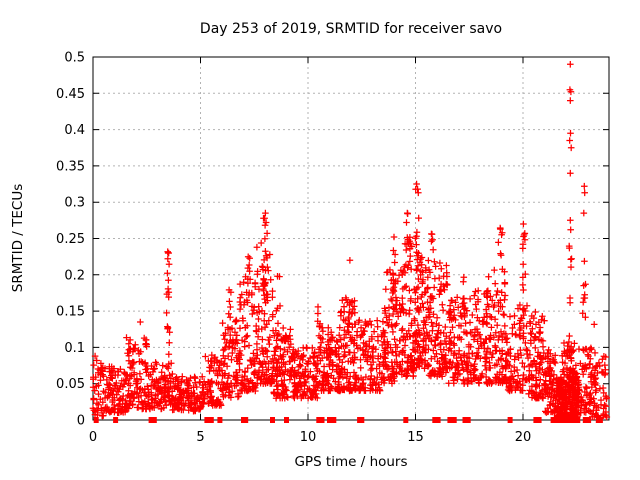  Describe the element at coordinates (351, 462) in the screenshot. I see `x-axis-title: GPS time / hours` at that location.